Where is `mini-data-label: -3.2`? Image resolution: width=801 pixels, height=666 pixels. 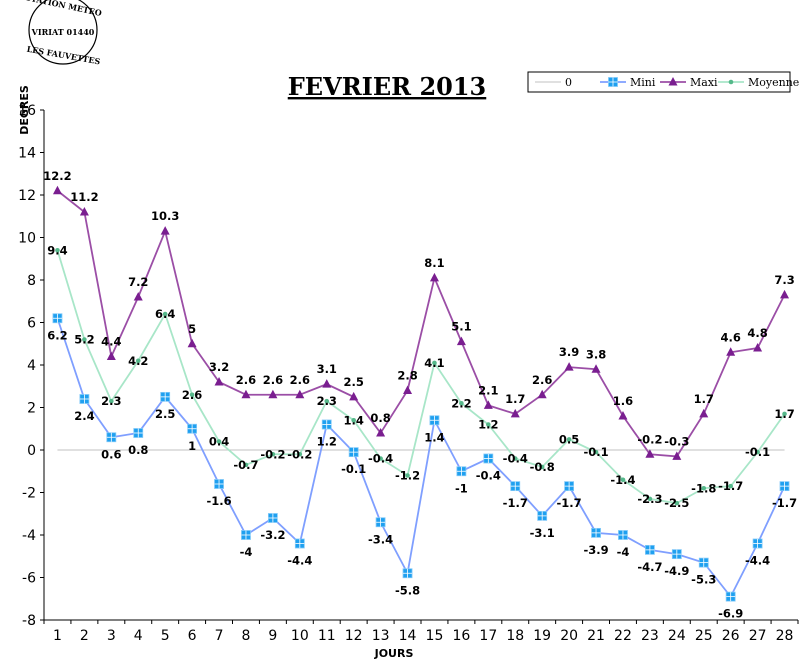
mini-data-label: -3.2 is located at coordinates (272, 535).